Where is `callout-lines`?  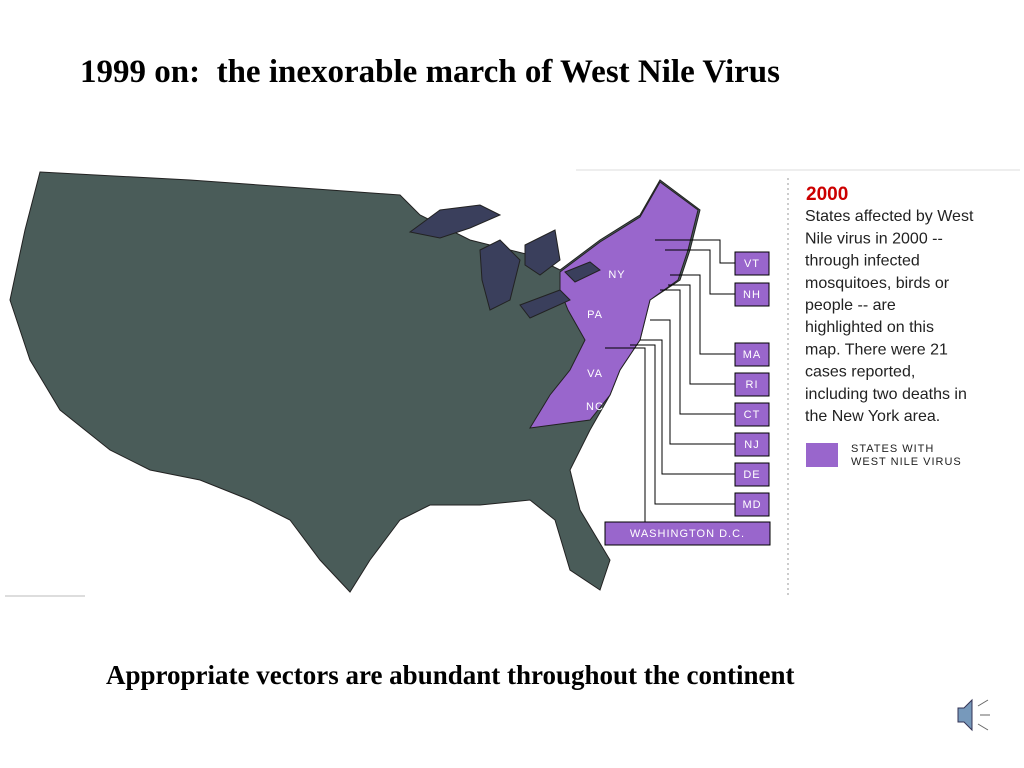 callout-lines is located at coordinates (670, 380).